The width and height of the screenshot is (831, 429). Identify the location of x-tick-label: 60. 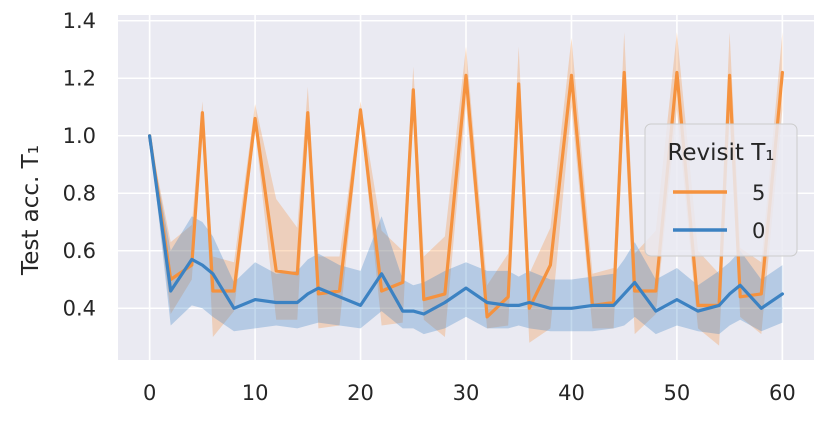
(782, 393).